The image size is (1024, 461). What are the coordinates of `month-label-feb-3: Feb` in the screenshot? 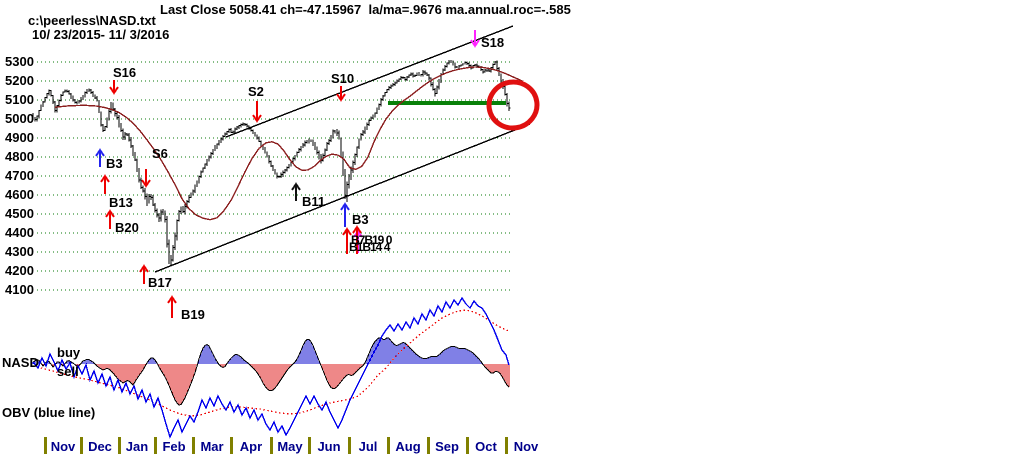 It's located at (174, 446).